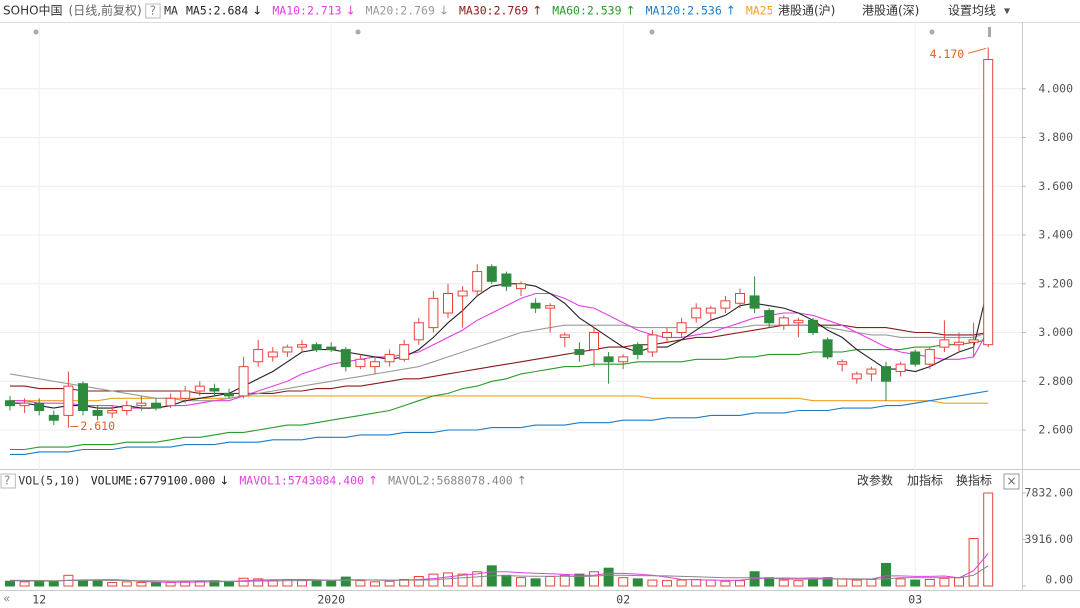 This screenshot has height=608, width=1080. Describe the element at coordinates (1049, 539) in the screenshot. I see `y-tick-label: 3916.00` at that location.